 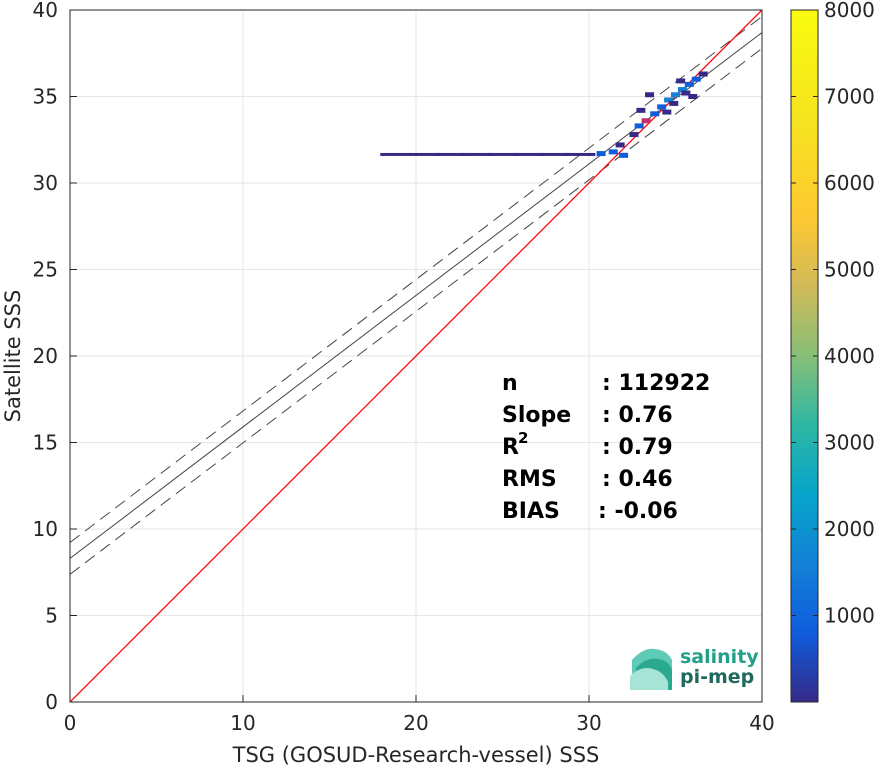 I want to click on colorbar-tick-label: 5000, so click(x=849, y=270).